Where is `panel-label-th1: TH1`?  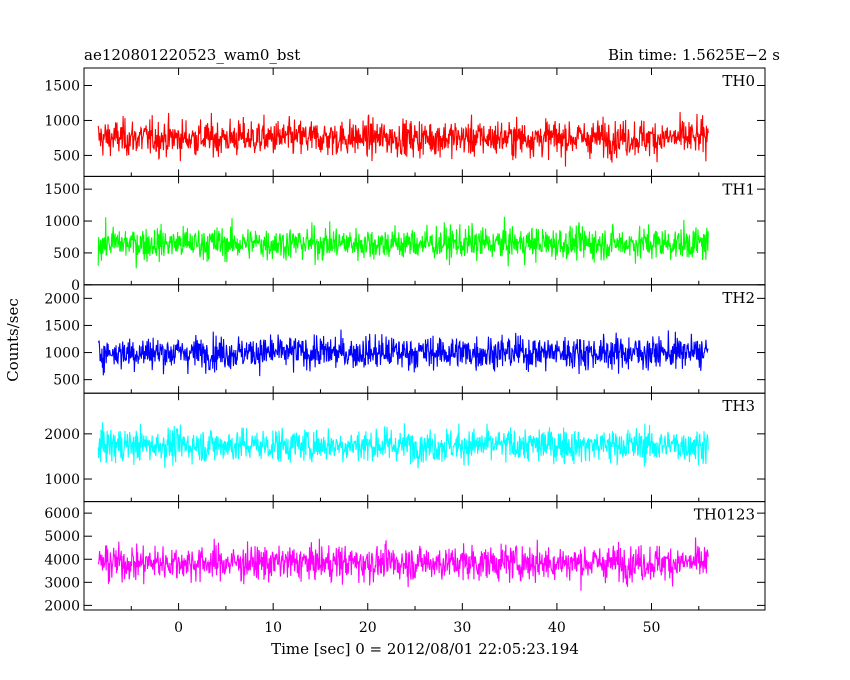 panel-label-th1: TH1 is located at coordinates (738, 189).